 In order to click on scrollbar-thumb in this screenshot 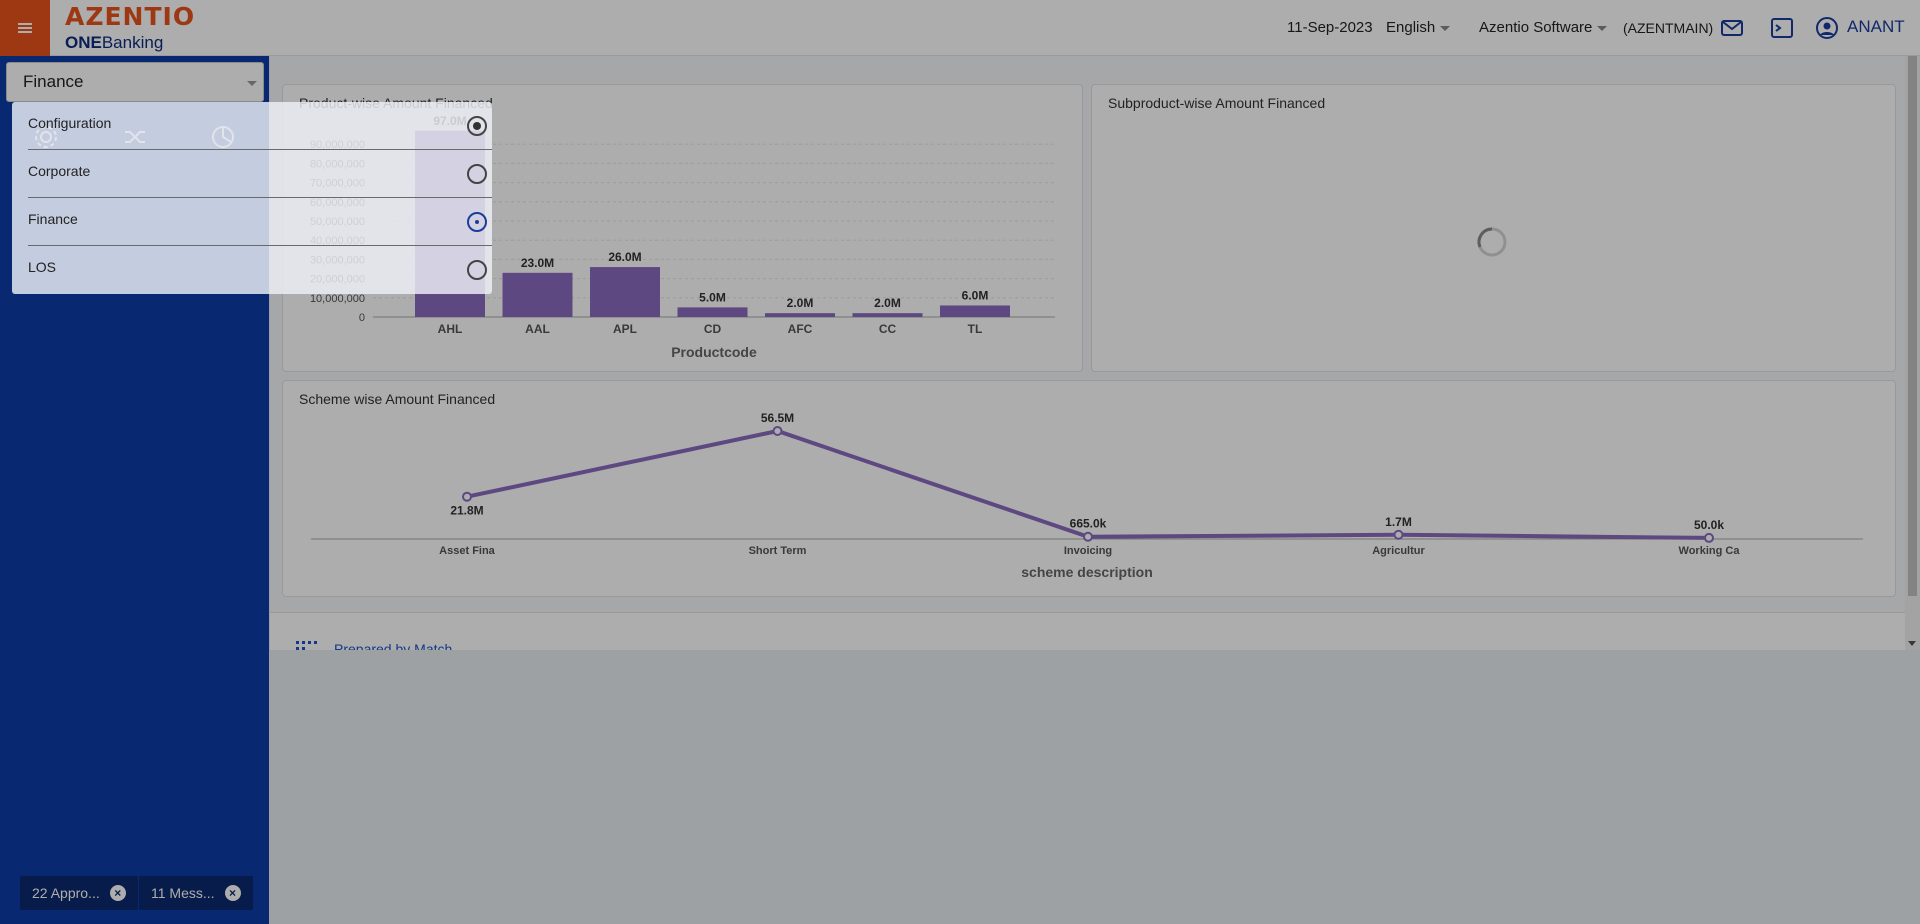, I will do `click(1912, 326)`.